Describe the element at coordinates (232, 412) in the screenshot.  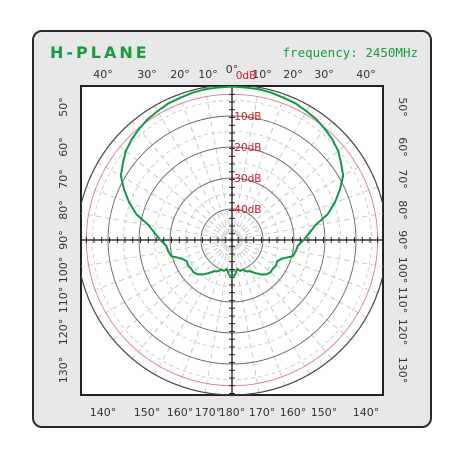
I see `bottom-angle-label: 180°` at that location.